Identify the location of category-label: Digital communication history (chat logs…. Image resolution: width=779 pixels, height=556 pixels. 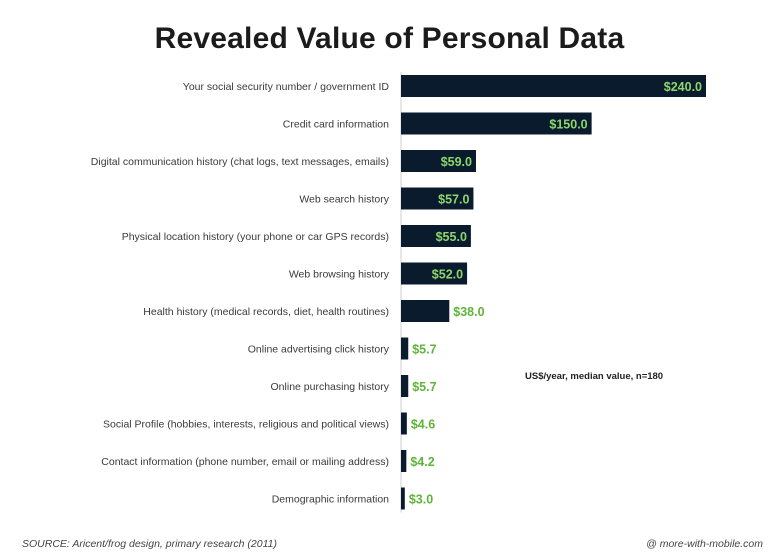
(240, 162).